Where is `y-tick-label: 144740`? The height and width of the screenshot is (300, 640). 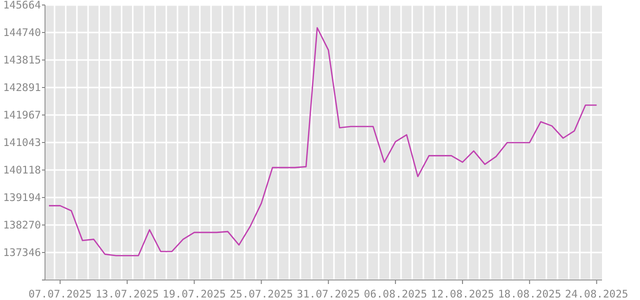
y-tick-label: 144740 is located at coordinates (22, 32).